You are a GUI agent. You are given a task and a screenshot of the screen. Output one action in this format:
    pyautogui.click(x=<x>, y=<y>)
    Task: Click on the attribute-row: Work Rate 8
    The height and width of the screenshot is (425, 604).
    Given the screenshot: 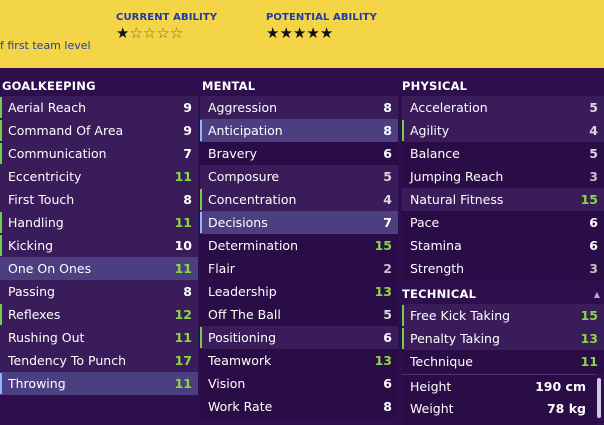 What is the action you would take?
    pyautogui.click(x=299, y=406)
    